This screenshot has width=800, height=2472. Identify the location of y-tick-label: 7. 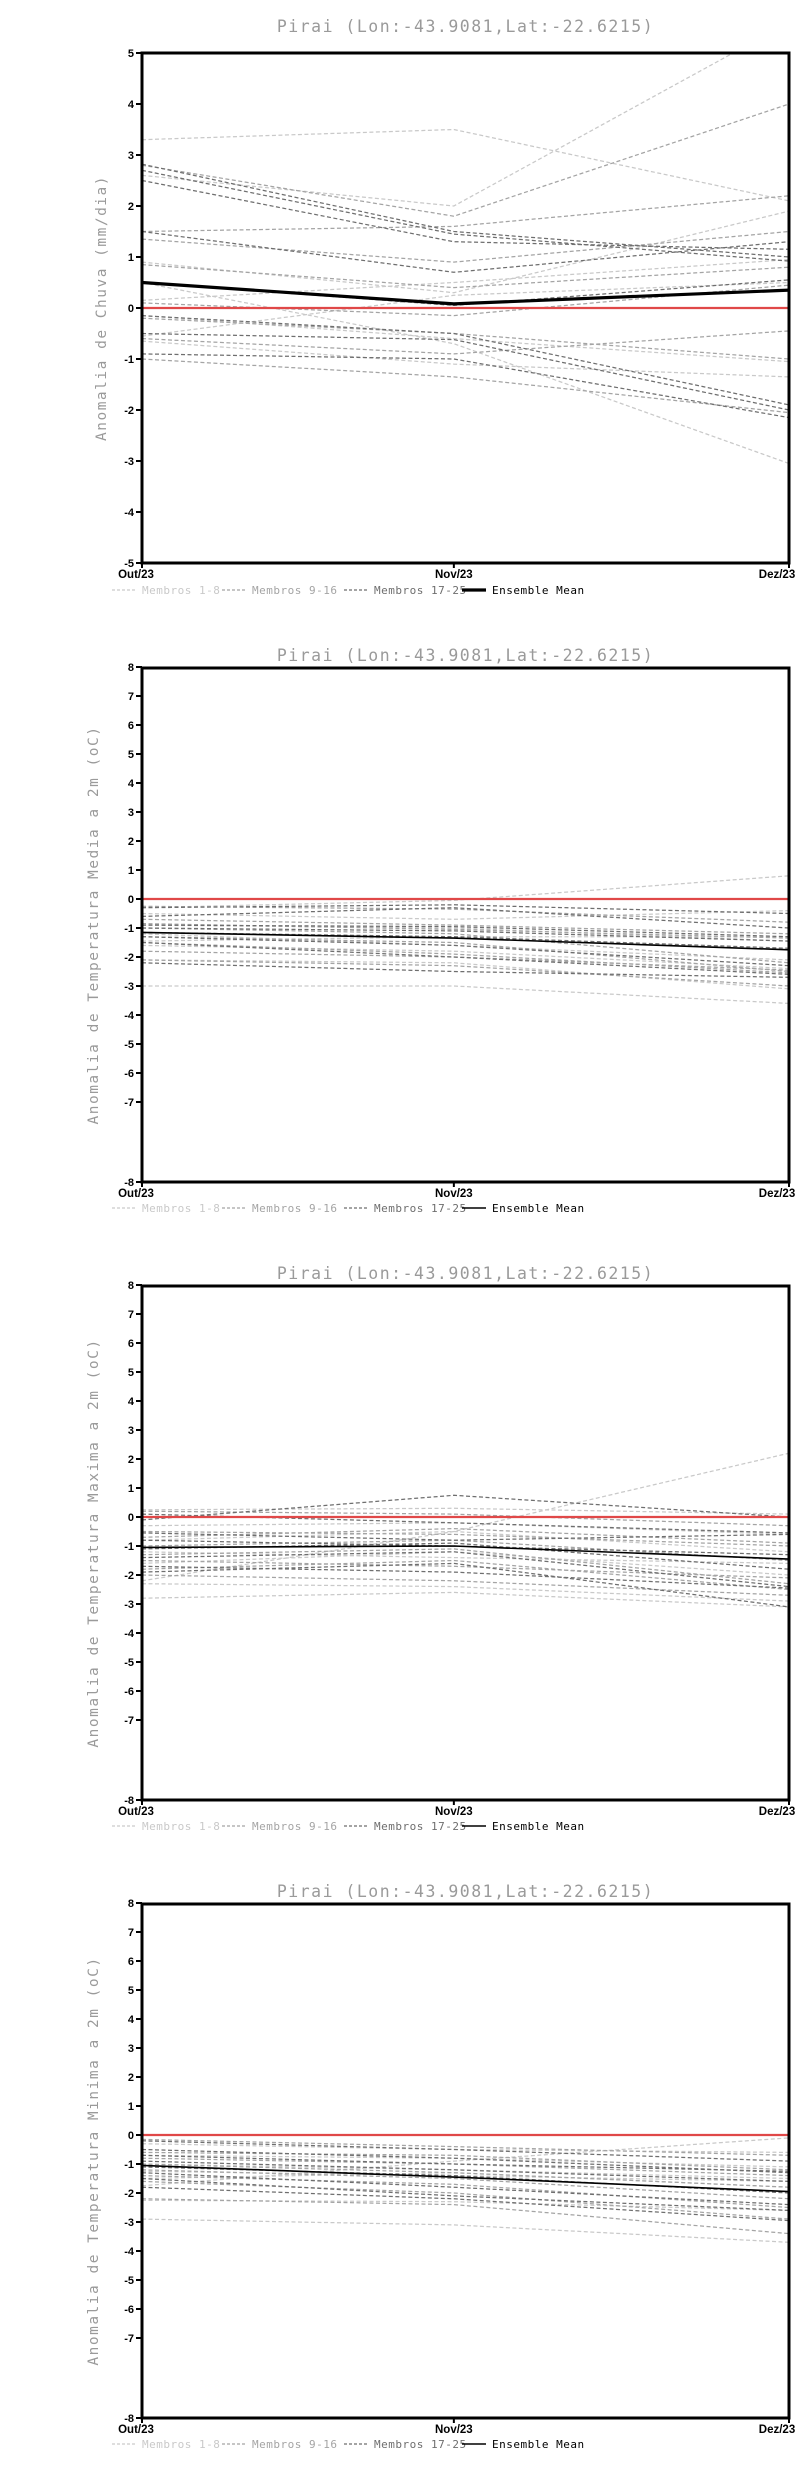
(131, 1315).